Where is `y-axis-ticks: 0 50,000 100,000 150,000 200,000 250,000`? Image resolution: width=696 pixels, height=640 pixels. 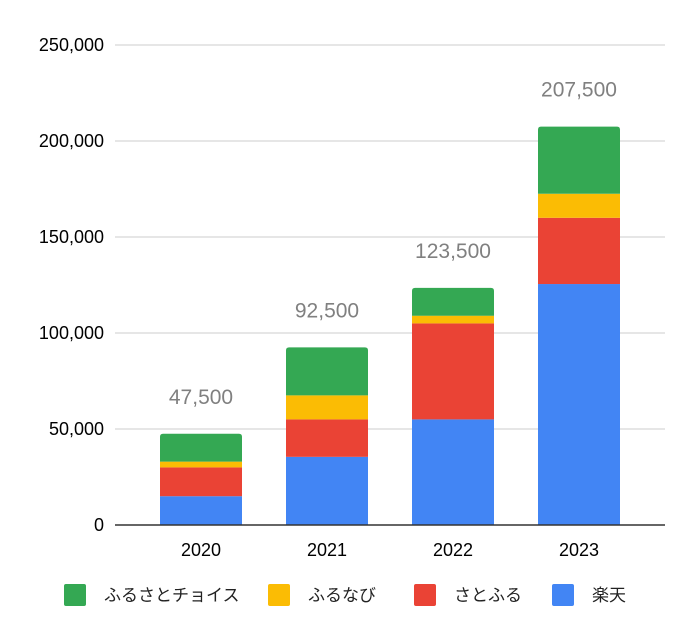 y-axis-ticks: 0 50,000 100,000 150,000 200,000 250,000 is located at coordinates (71, 285).